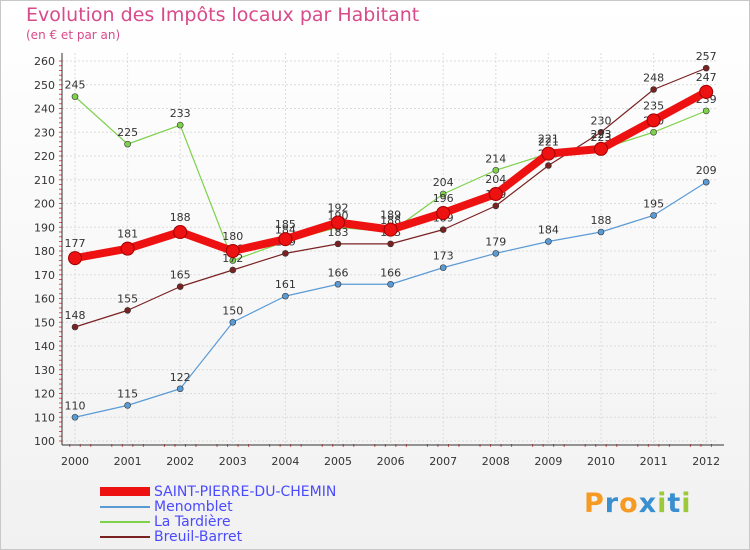 The image size is (750, 550). What do you see at coordinates (245, 491) in the screenshot?
I see `legend-label: SAINT-PIERRE-DU-CHEMIN` at bounding box center [245, 491].